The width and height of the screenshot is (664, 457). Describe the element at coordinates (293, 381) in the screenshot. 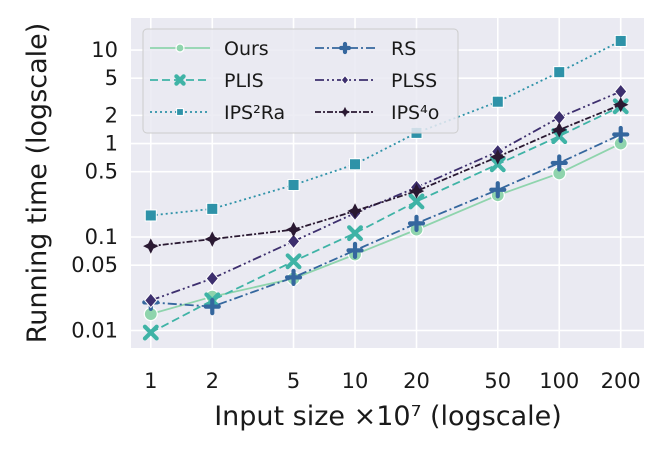

I see `x-tick-label: 5` at that location.